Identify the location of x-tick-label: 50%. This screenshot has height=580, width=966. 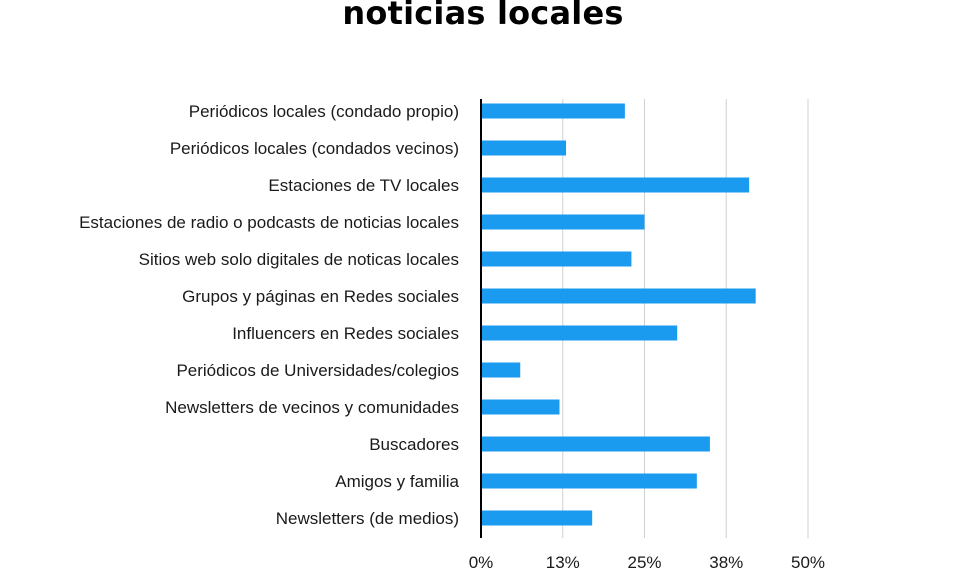
(808, 562).